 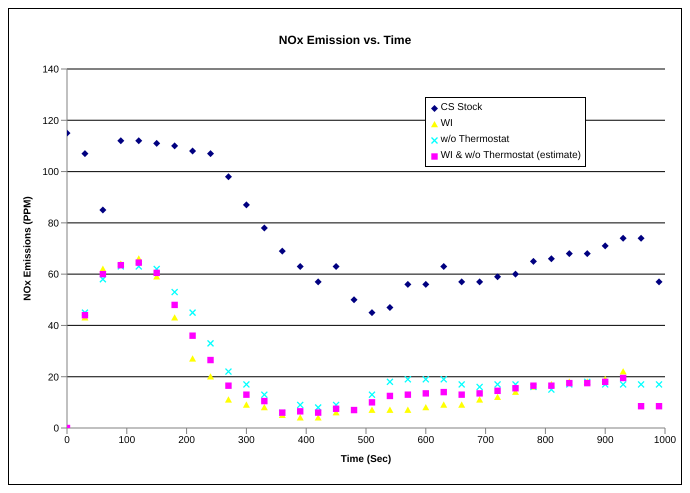 I want to click on y-tick-label: 100, so click(x=51, y=172).